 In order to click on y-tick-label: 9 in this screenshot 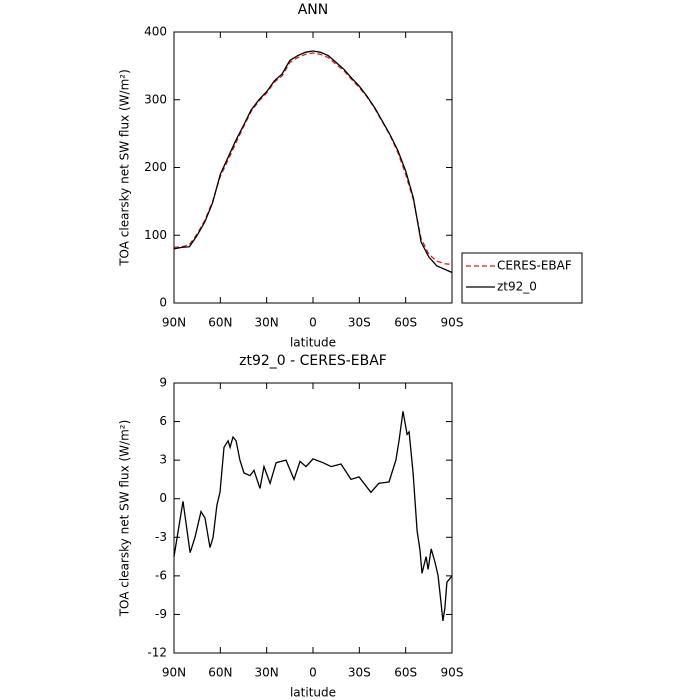, I will do `click(163, 383)`.